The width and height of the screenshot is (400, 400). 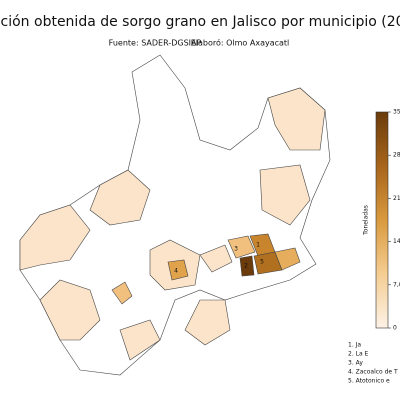 I want to click on colorbar, so click(x=382, y=220).